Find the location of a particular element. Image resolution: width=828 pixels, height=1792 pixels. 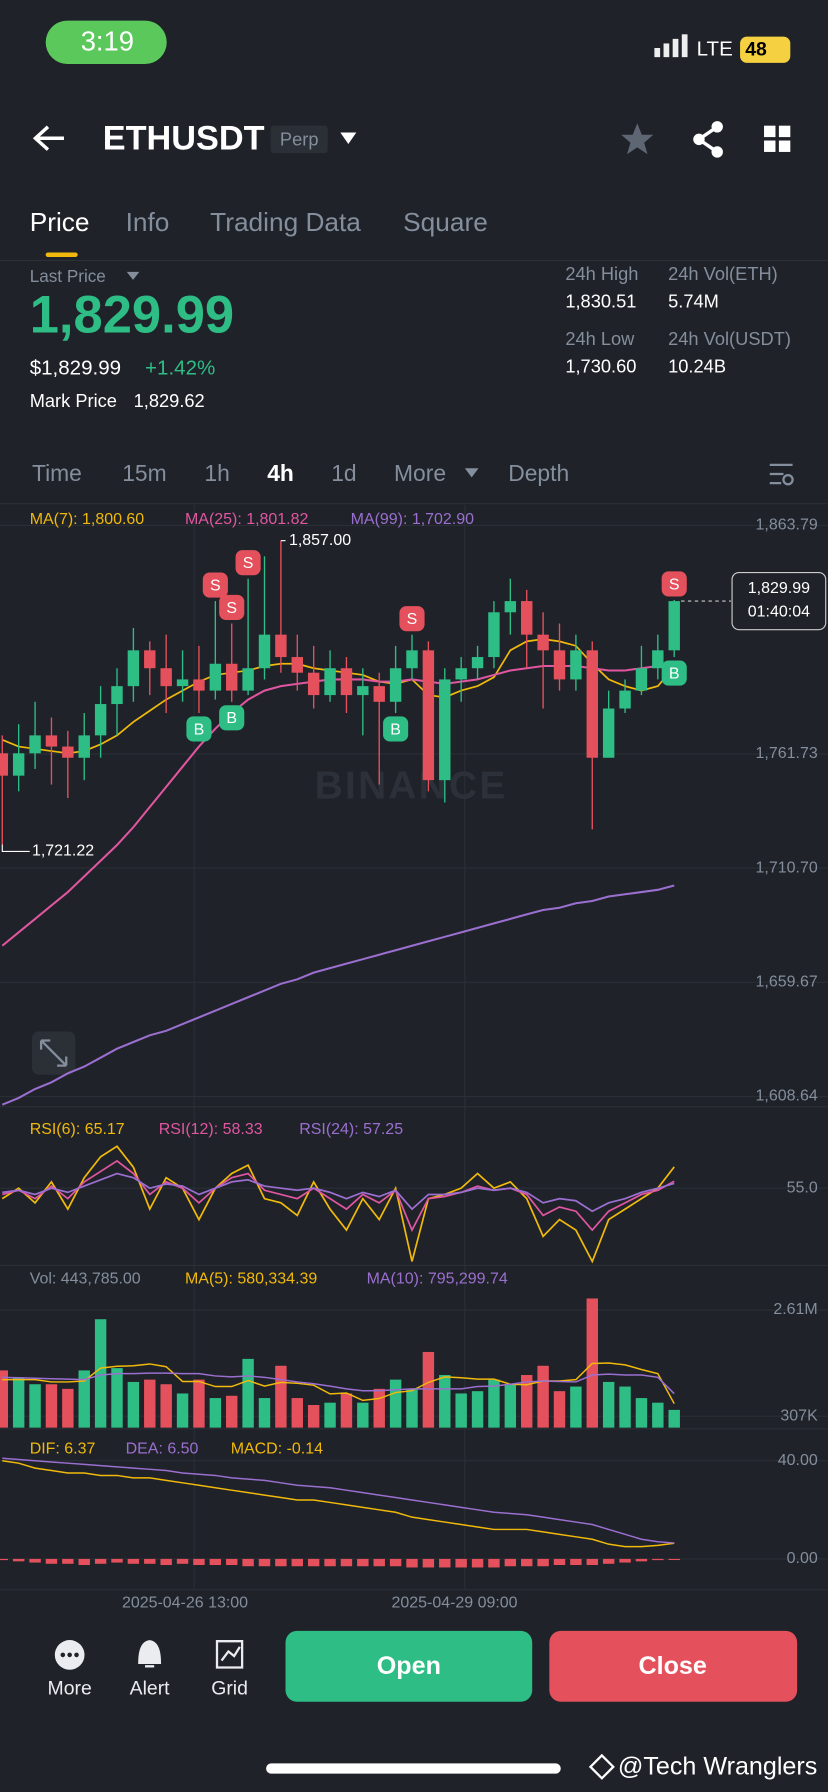

settings-icon is located at coordinates (781, 474).